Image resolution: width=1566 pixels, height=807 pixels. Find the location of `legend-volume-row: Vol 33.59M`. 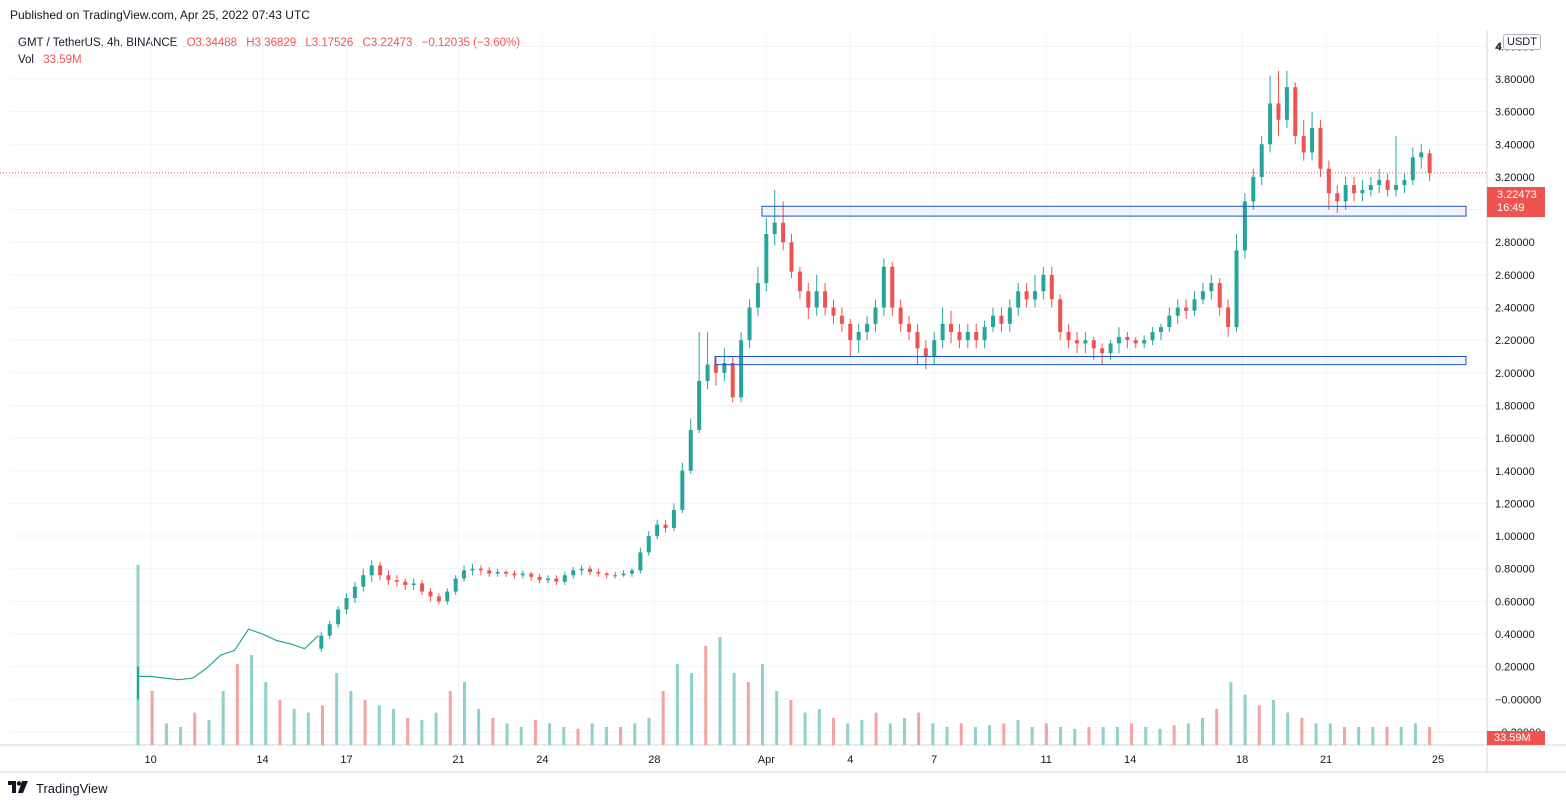

legend-volume-row: Vol 33.59M is located at coordinates (269, 60).